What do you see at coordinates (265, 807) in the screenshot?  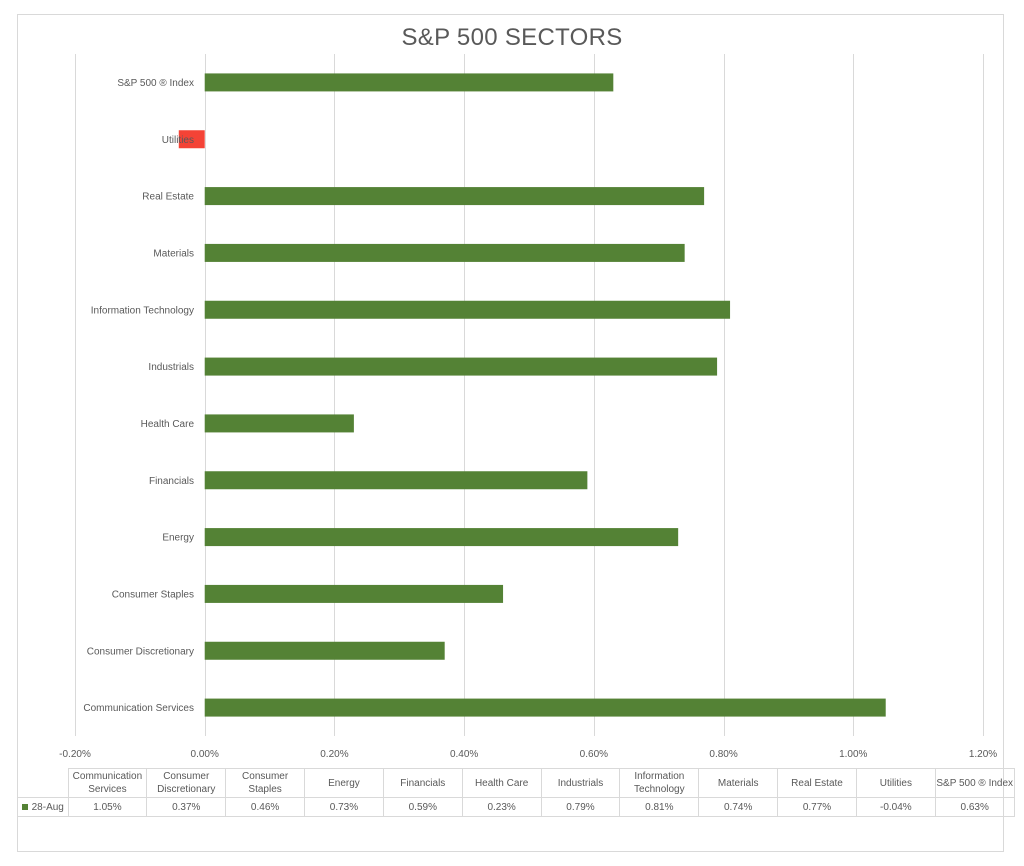 I see `table-value-cell: 0.46%` at bounding box center [265, 807].